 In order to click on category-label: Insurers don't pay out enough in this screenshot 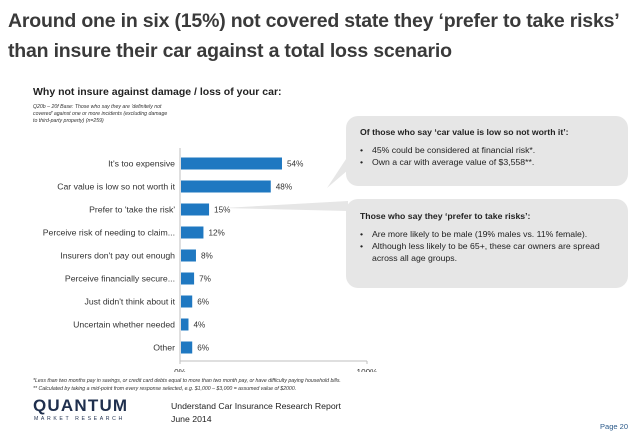, I will do `click(117, 256)`.